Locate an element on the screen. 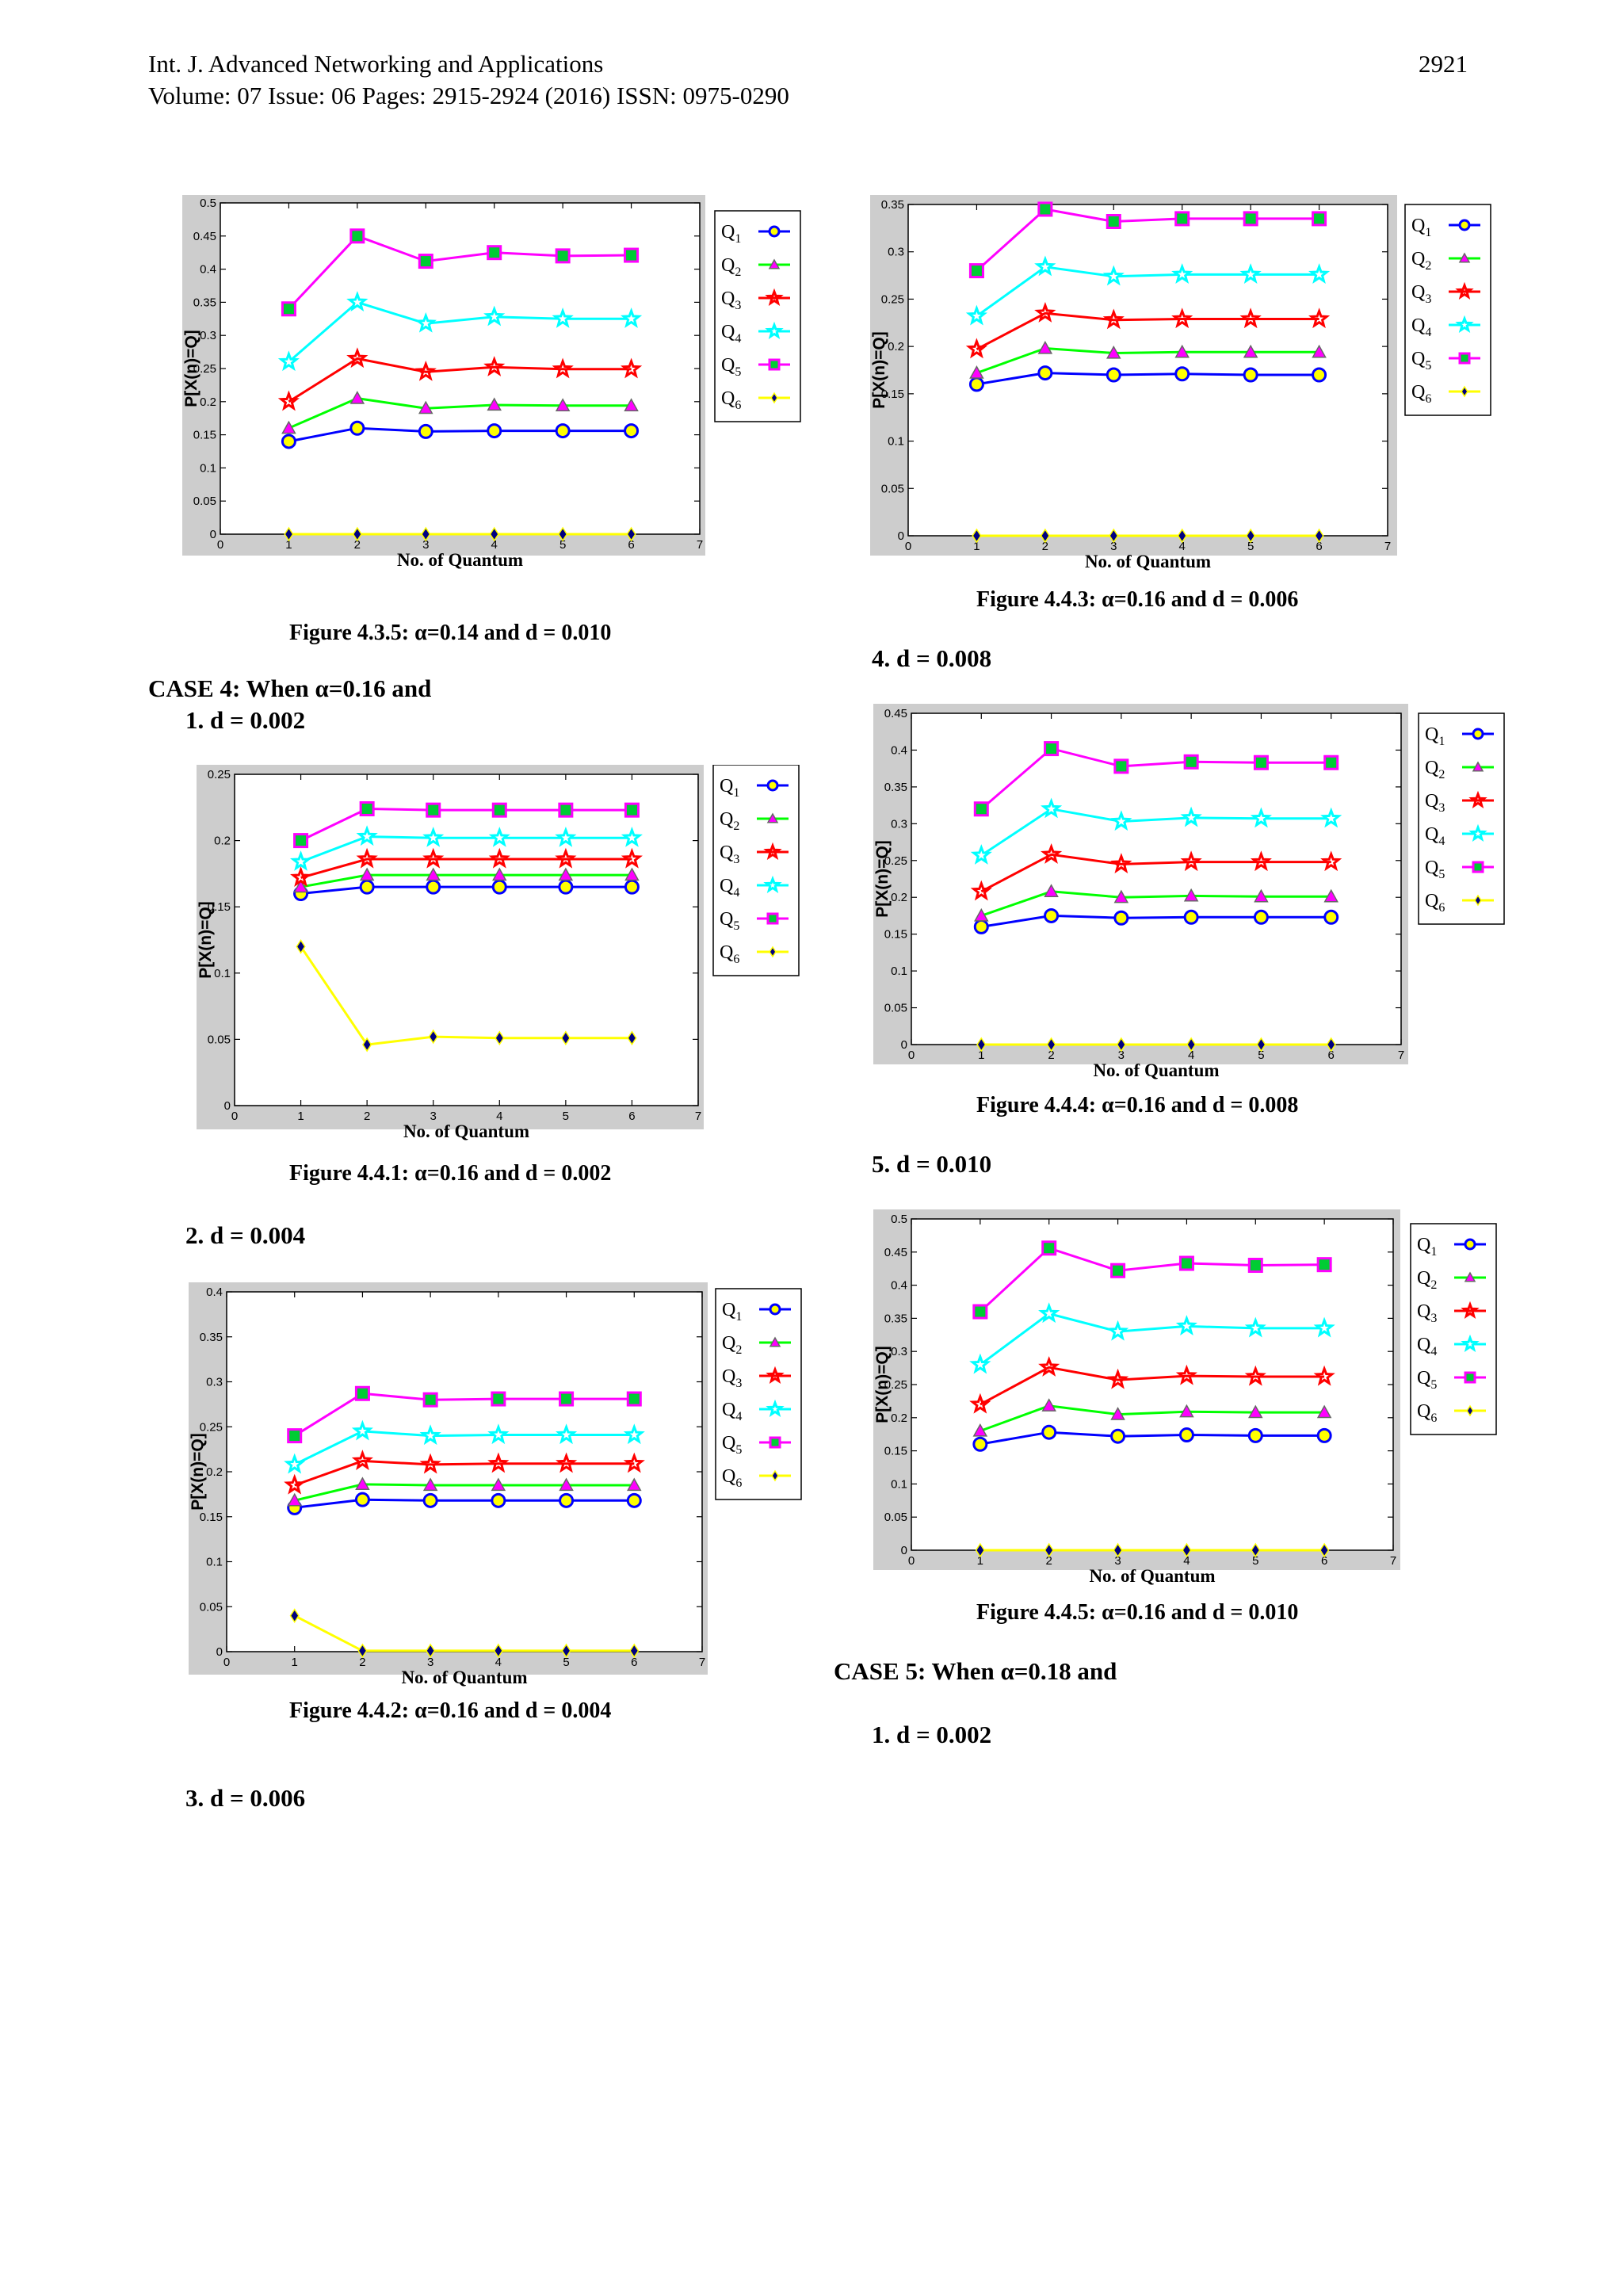  series-line-q3 is located at coordinates (1155, 873).